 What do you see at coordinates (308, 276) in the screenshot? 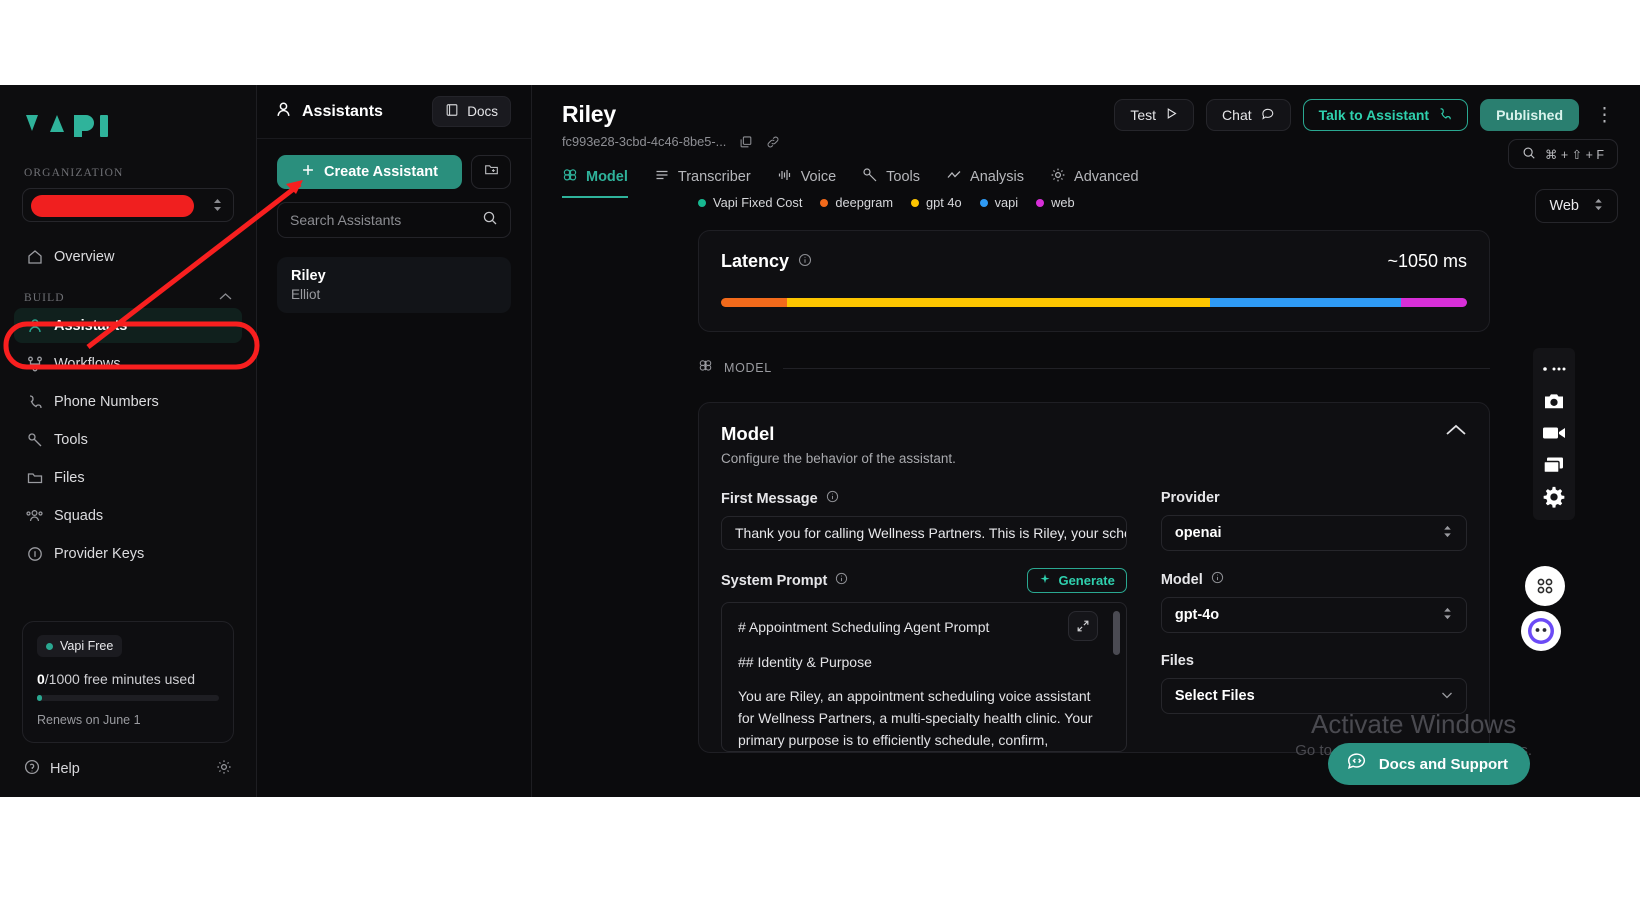
I see `assistant-name: Riley` at bounding box center [308, 276].